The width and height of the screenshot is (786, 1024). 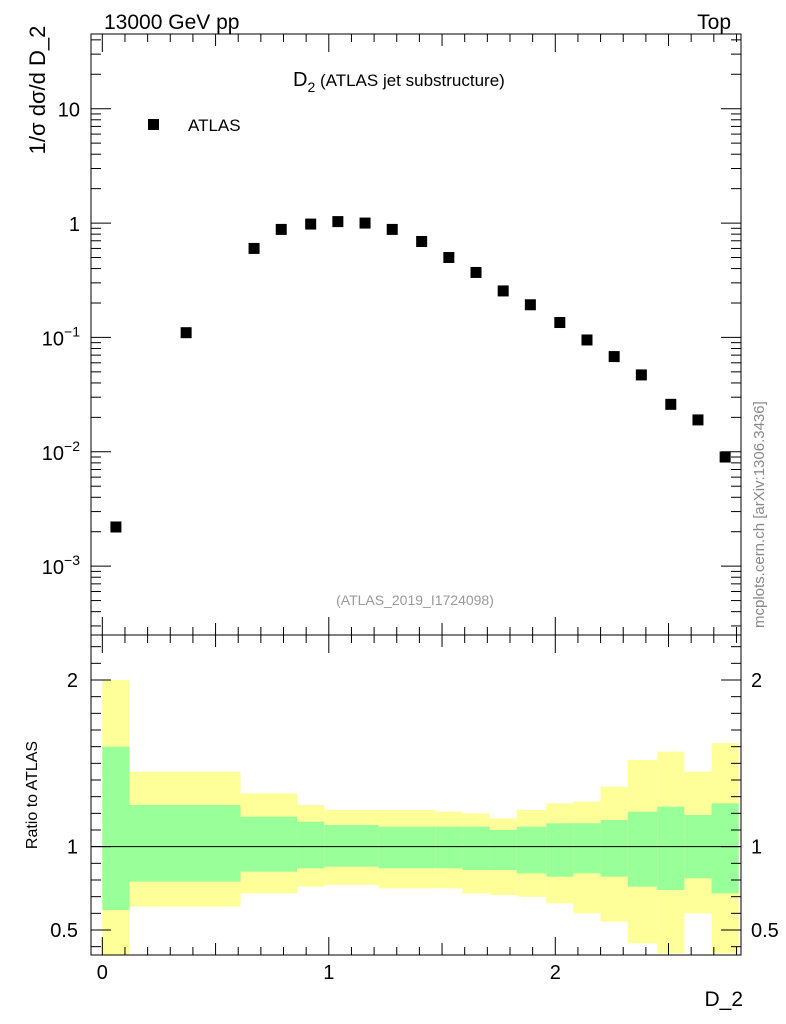 What do you see at coordinates (61, 451) in the screenshot?
I see `main-y-tick-label: 10⁻²` at bounding box center [61, 451].